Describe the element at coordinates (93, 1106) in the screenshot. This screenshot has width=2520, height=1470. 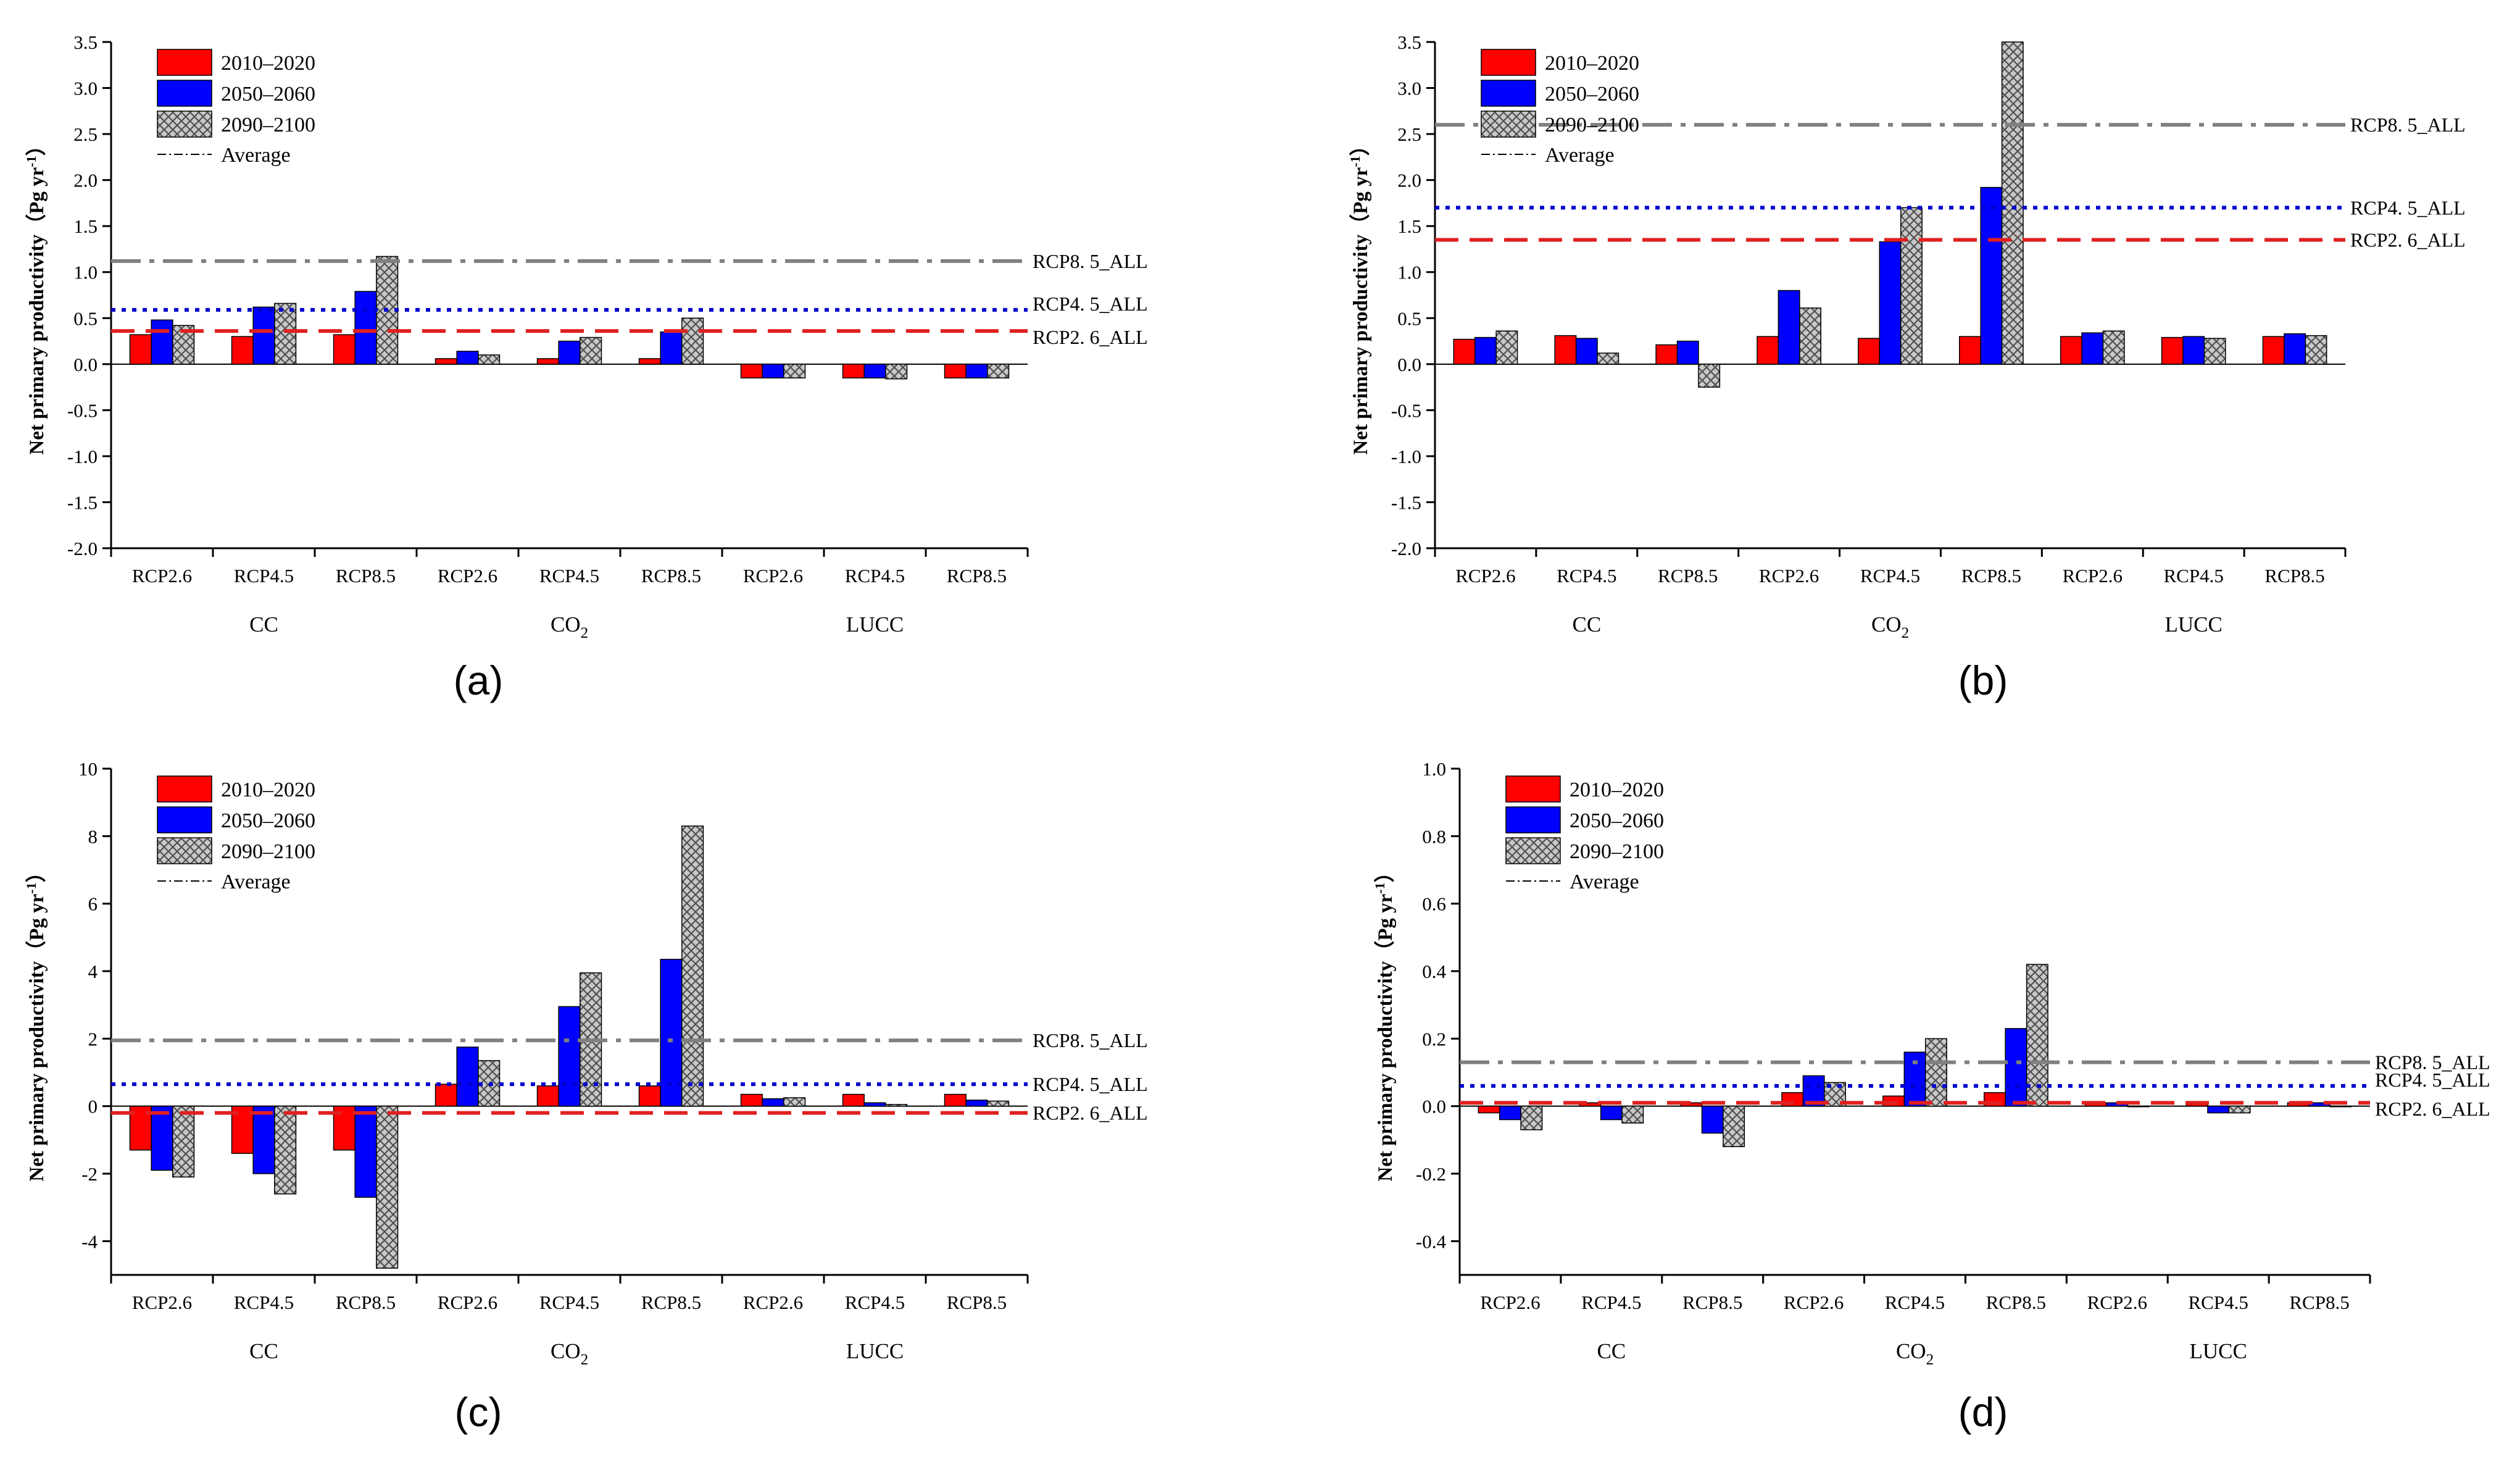
I see `y-tick-label: 0` at that location.